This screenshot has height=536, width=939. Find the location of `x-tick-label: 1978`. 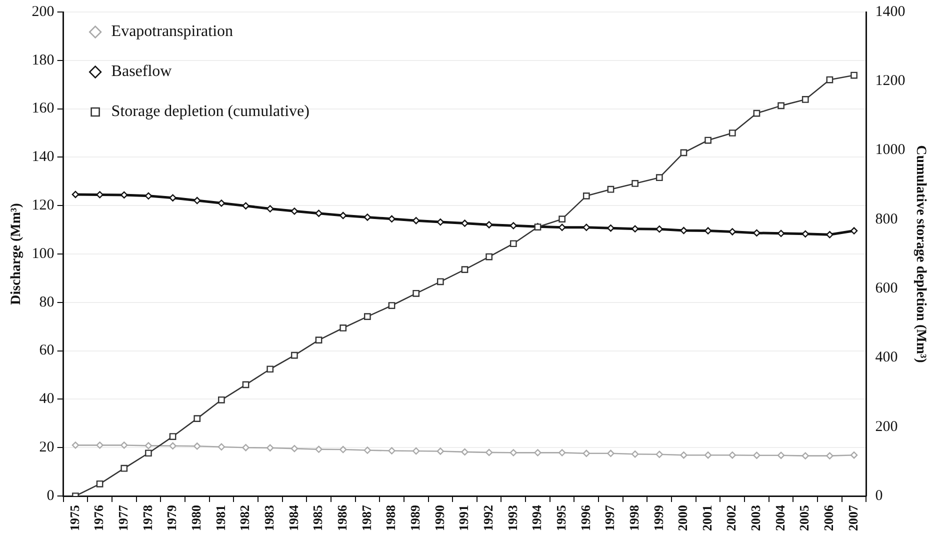

x-tick-label: 1978 is located at coordinates (147, 517).